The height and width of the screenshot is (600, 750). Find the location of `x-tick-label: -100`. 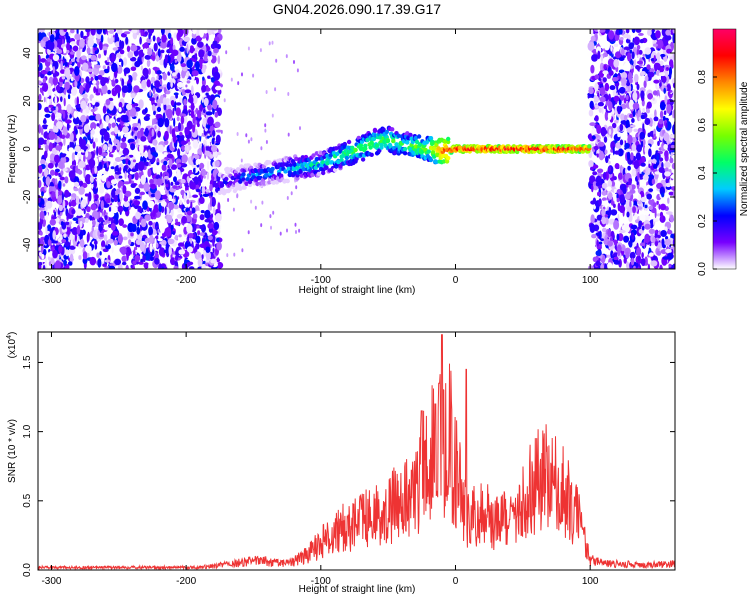

x-tick-label: -100 is located at coordinates (321, 581).